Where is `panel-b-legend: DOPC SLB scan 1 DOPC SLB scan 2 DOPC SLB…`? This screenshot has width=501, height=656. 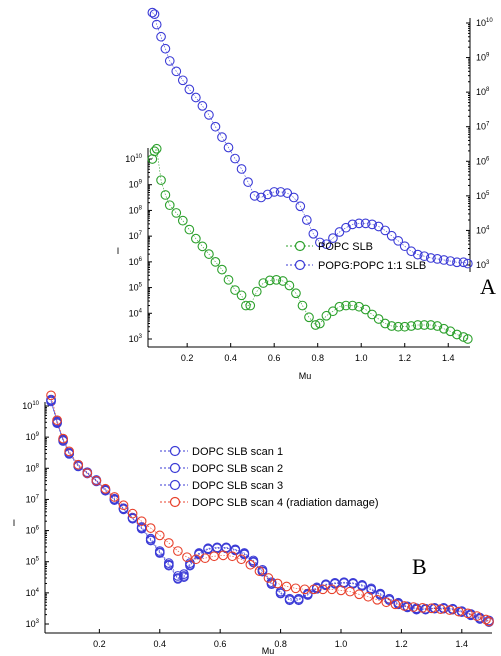
panel-b-legend: DOPC SLB scan 1 DOPC SLB scan 2 DOPC SLB… is located at coordinates (269, 477).